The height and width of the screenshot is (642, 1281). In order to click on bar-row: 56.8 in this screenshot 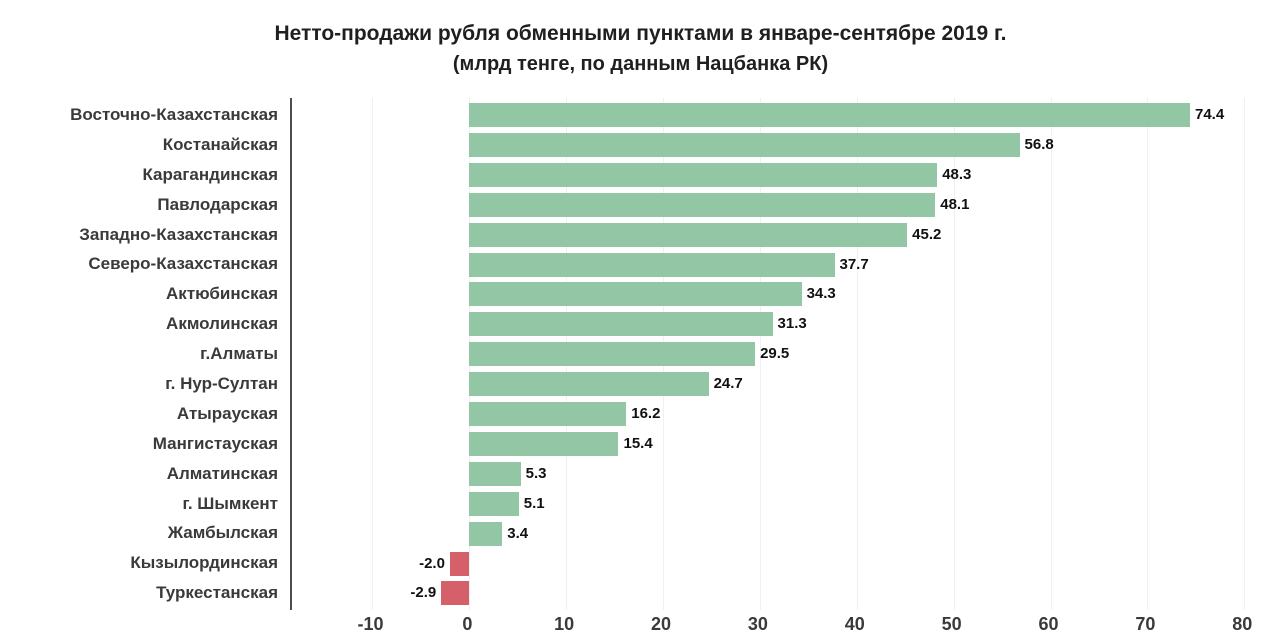, I will do `click(771, 145)`.